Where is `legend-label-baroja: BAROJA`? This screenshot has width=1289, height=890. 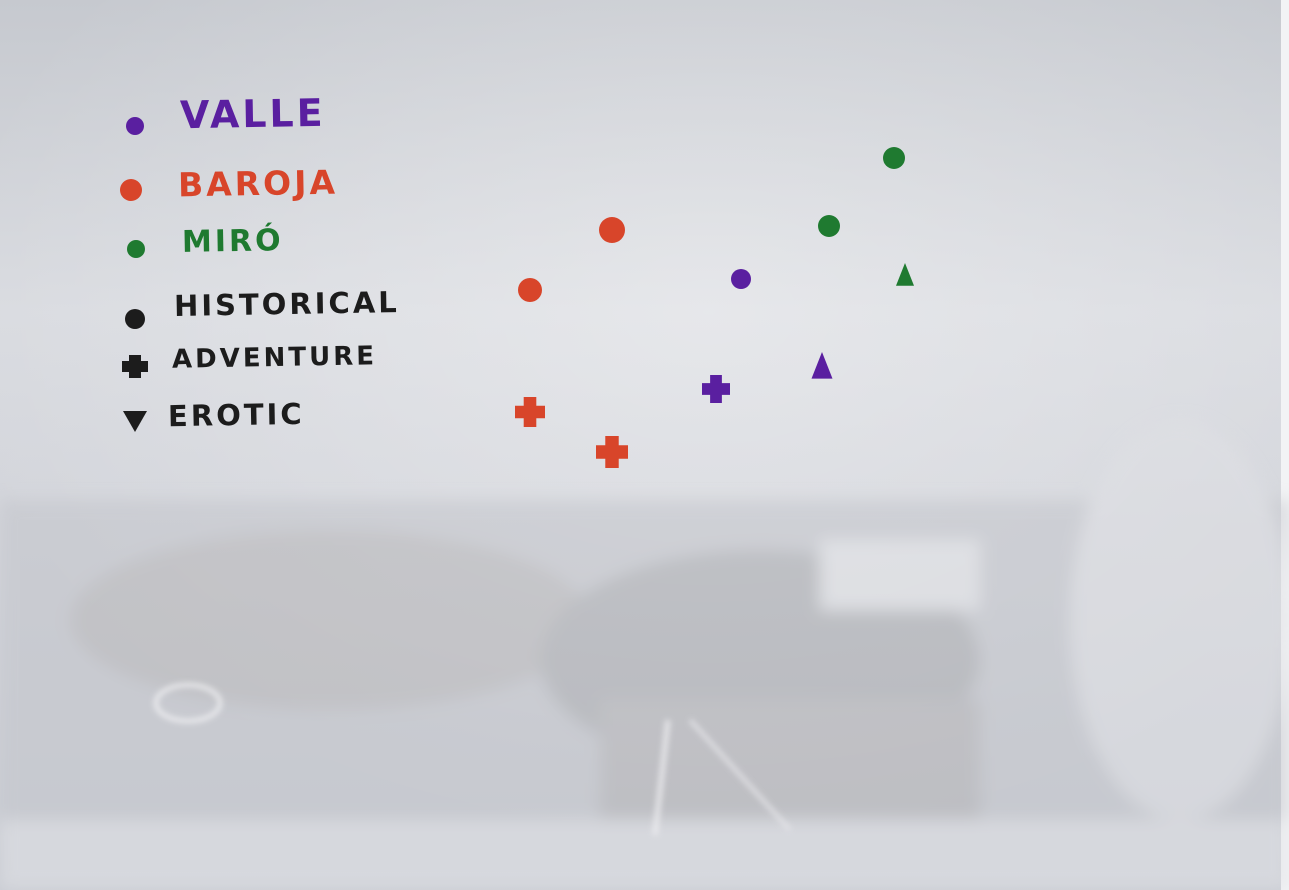
legend-label-baroja: BAROJA is located at coordinates (258, 183).